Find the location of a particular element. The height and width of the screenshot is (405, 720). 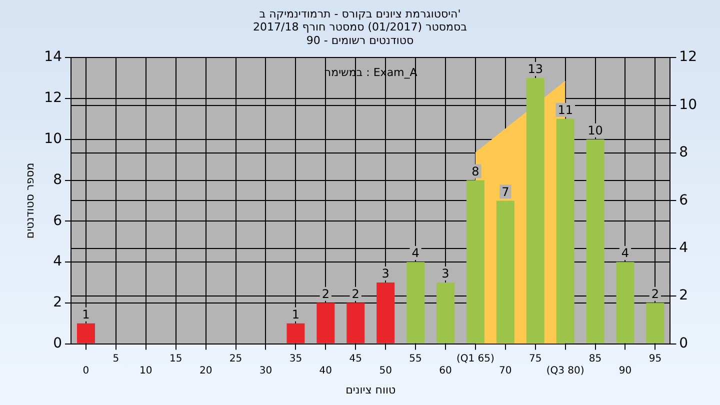

text: סטודנטים רשומים - 90 is located at coordinates (360, 40).